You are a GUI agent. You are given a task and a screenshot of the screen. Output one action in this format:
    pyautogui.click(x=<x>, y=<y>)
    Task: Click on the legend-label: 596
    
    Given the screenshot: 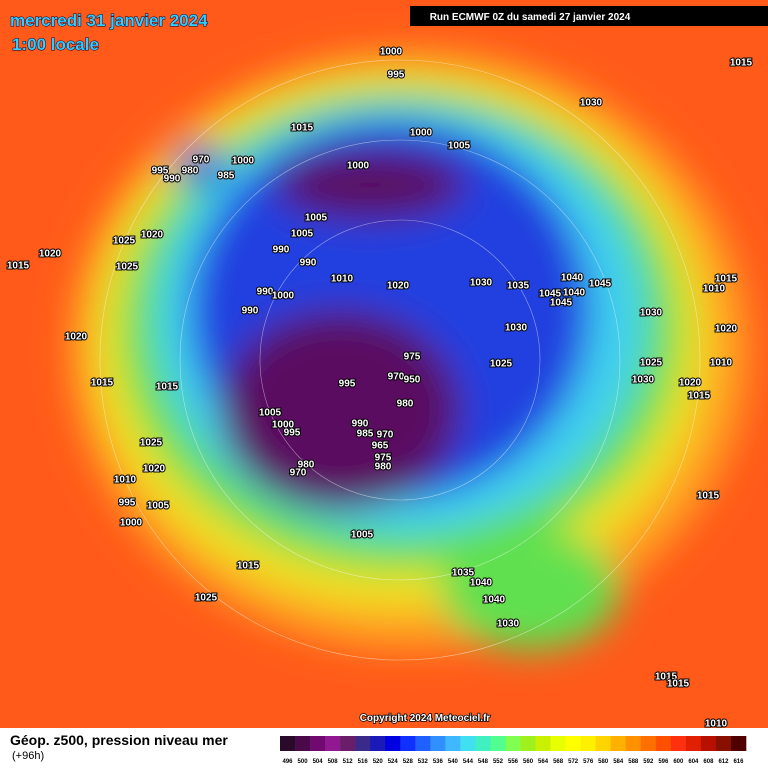 What is the action you would take?
    pyautogui.click(x=663, y=762)
    